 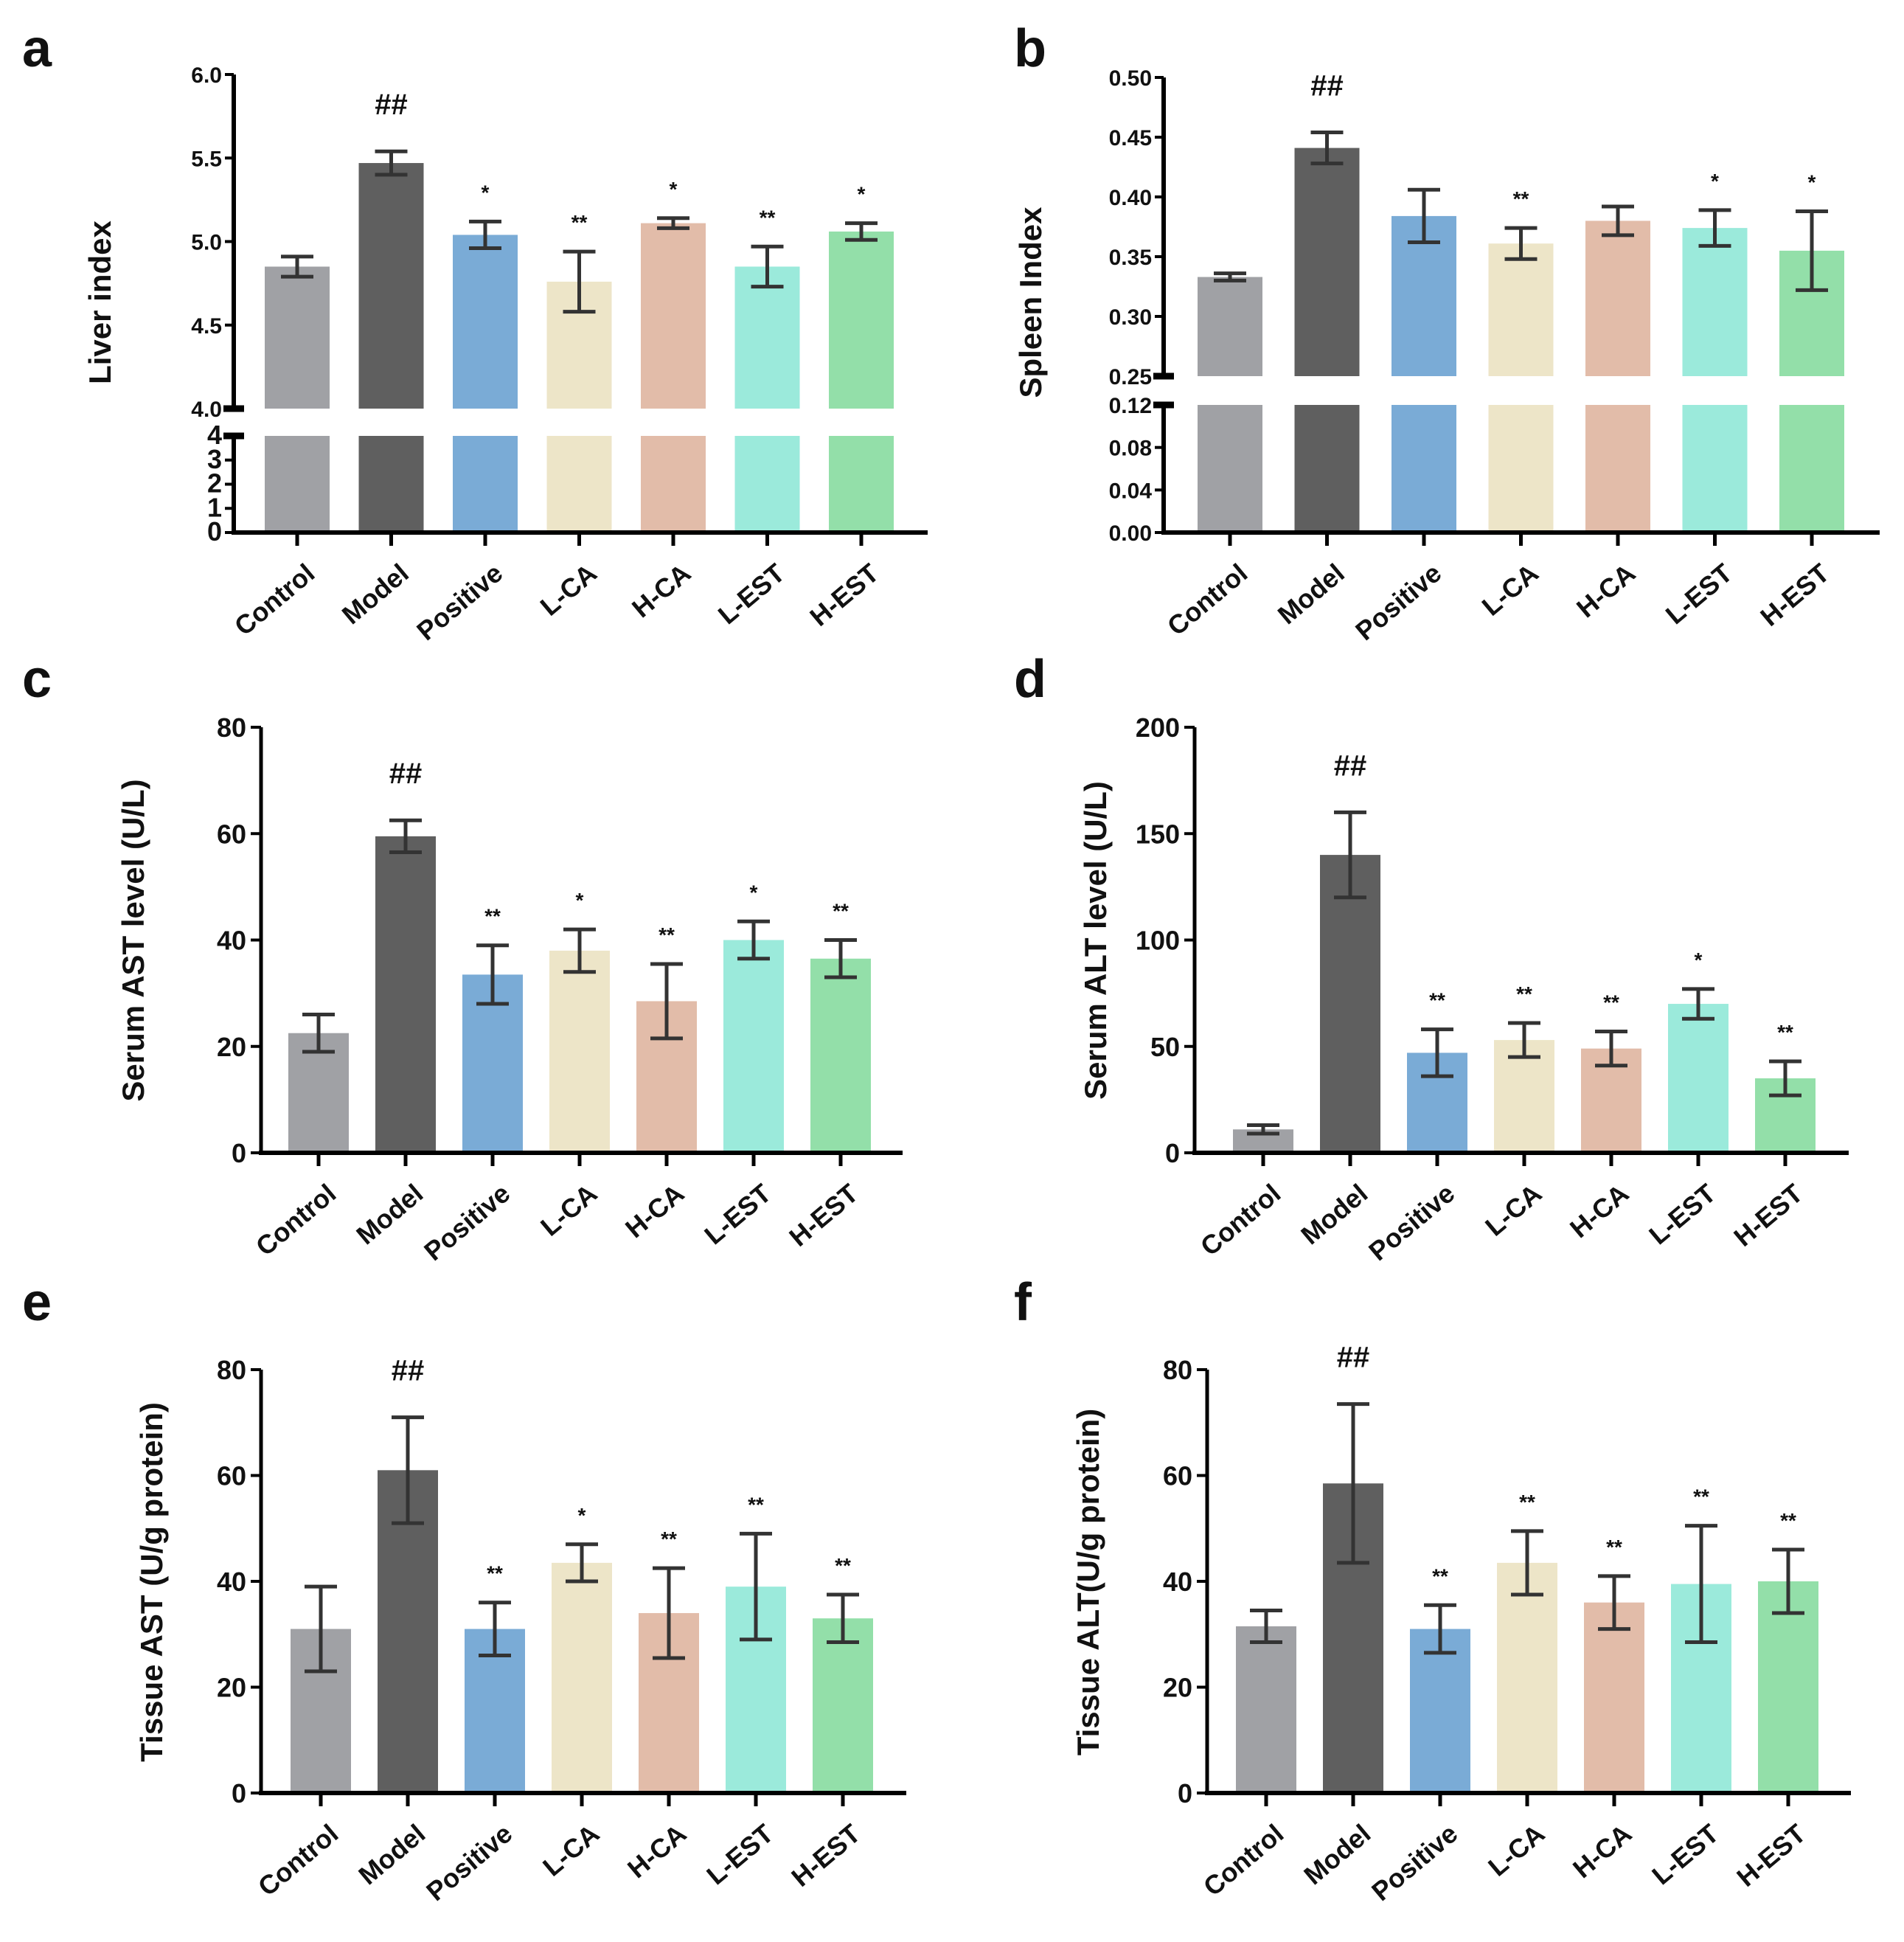 I want to click on panel-letter: a, so click(x=37, y=49).